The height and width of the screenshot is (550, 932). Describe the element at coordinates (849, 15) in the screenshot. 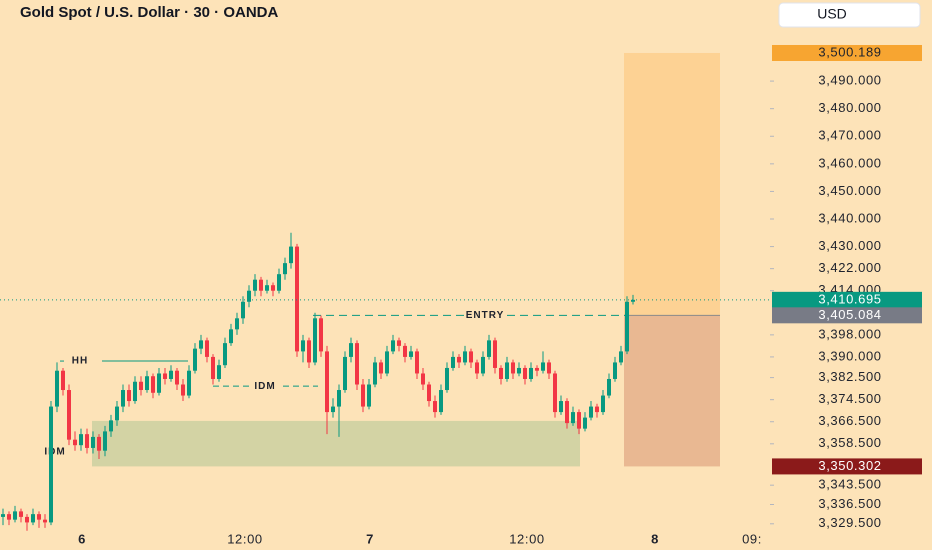

I see `currency-button` at that location.